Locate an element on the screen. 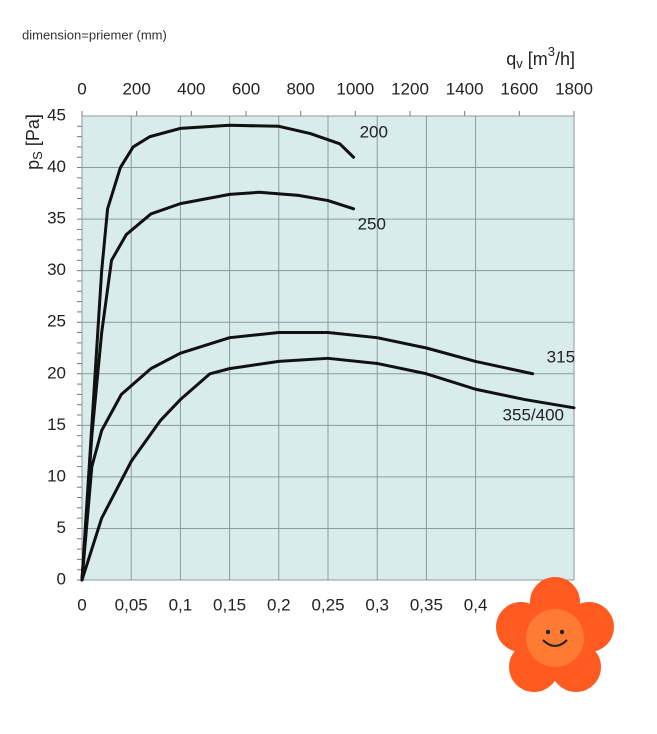 This screenshot has height=734, width=657. y-title-rest: [Pa] is located at coordinates (33, 132).